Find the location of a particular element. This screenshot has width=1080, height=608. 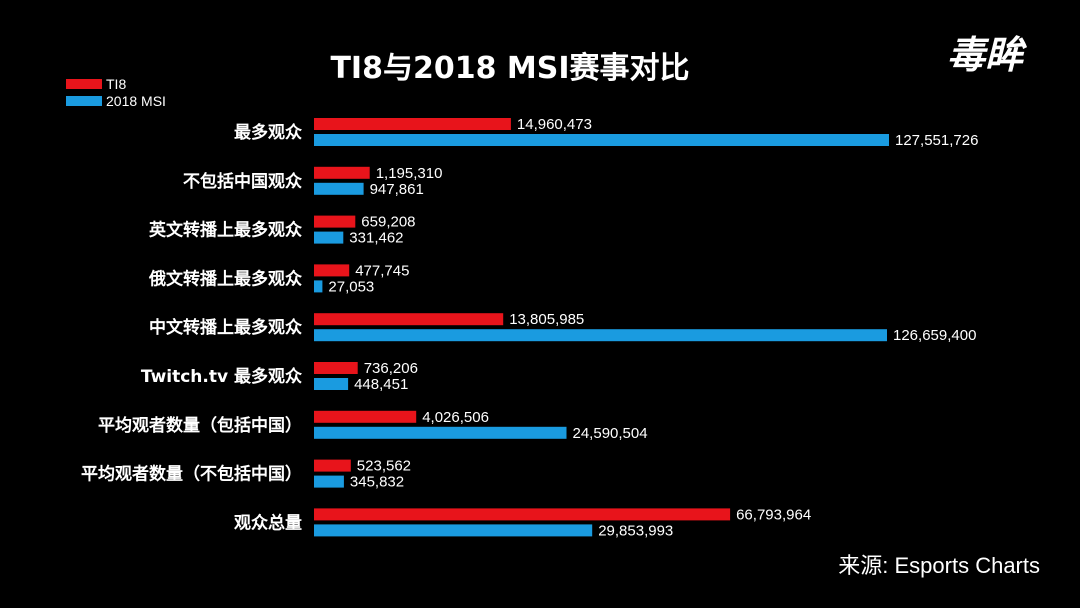

category-label: Twitch.tv 最多观众 is located at coordinates (222, 376).